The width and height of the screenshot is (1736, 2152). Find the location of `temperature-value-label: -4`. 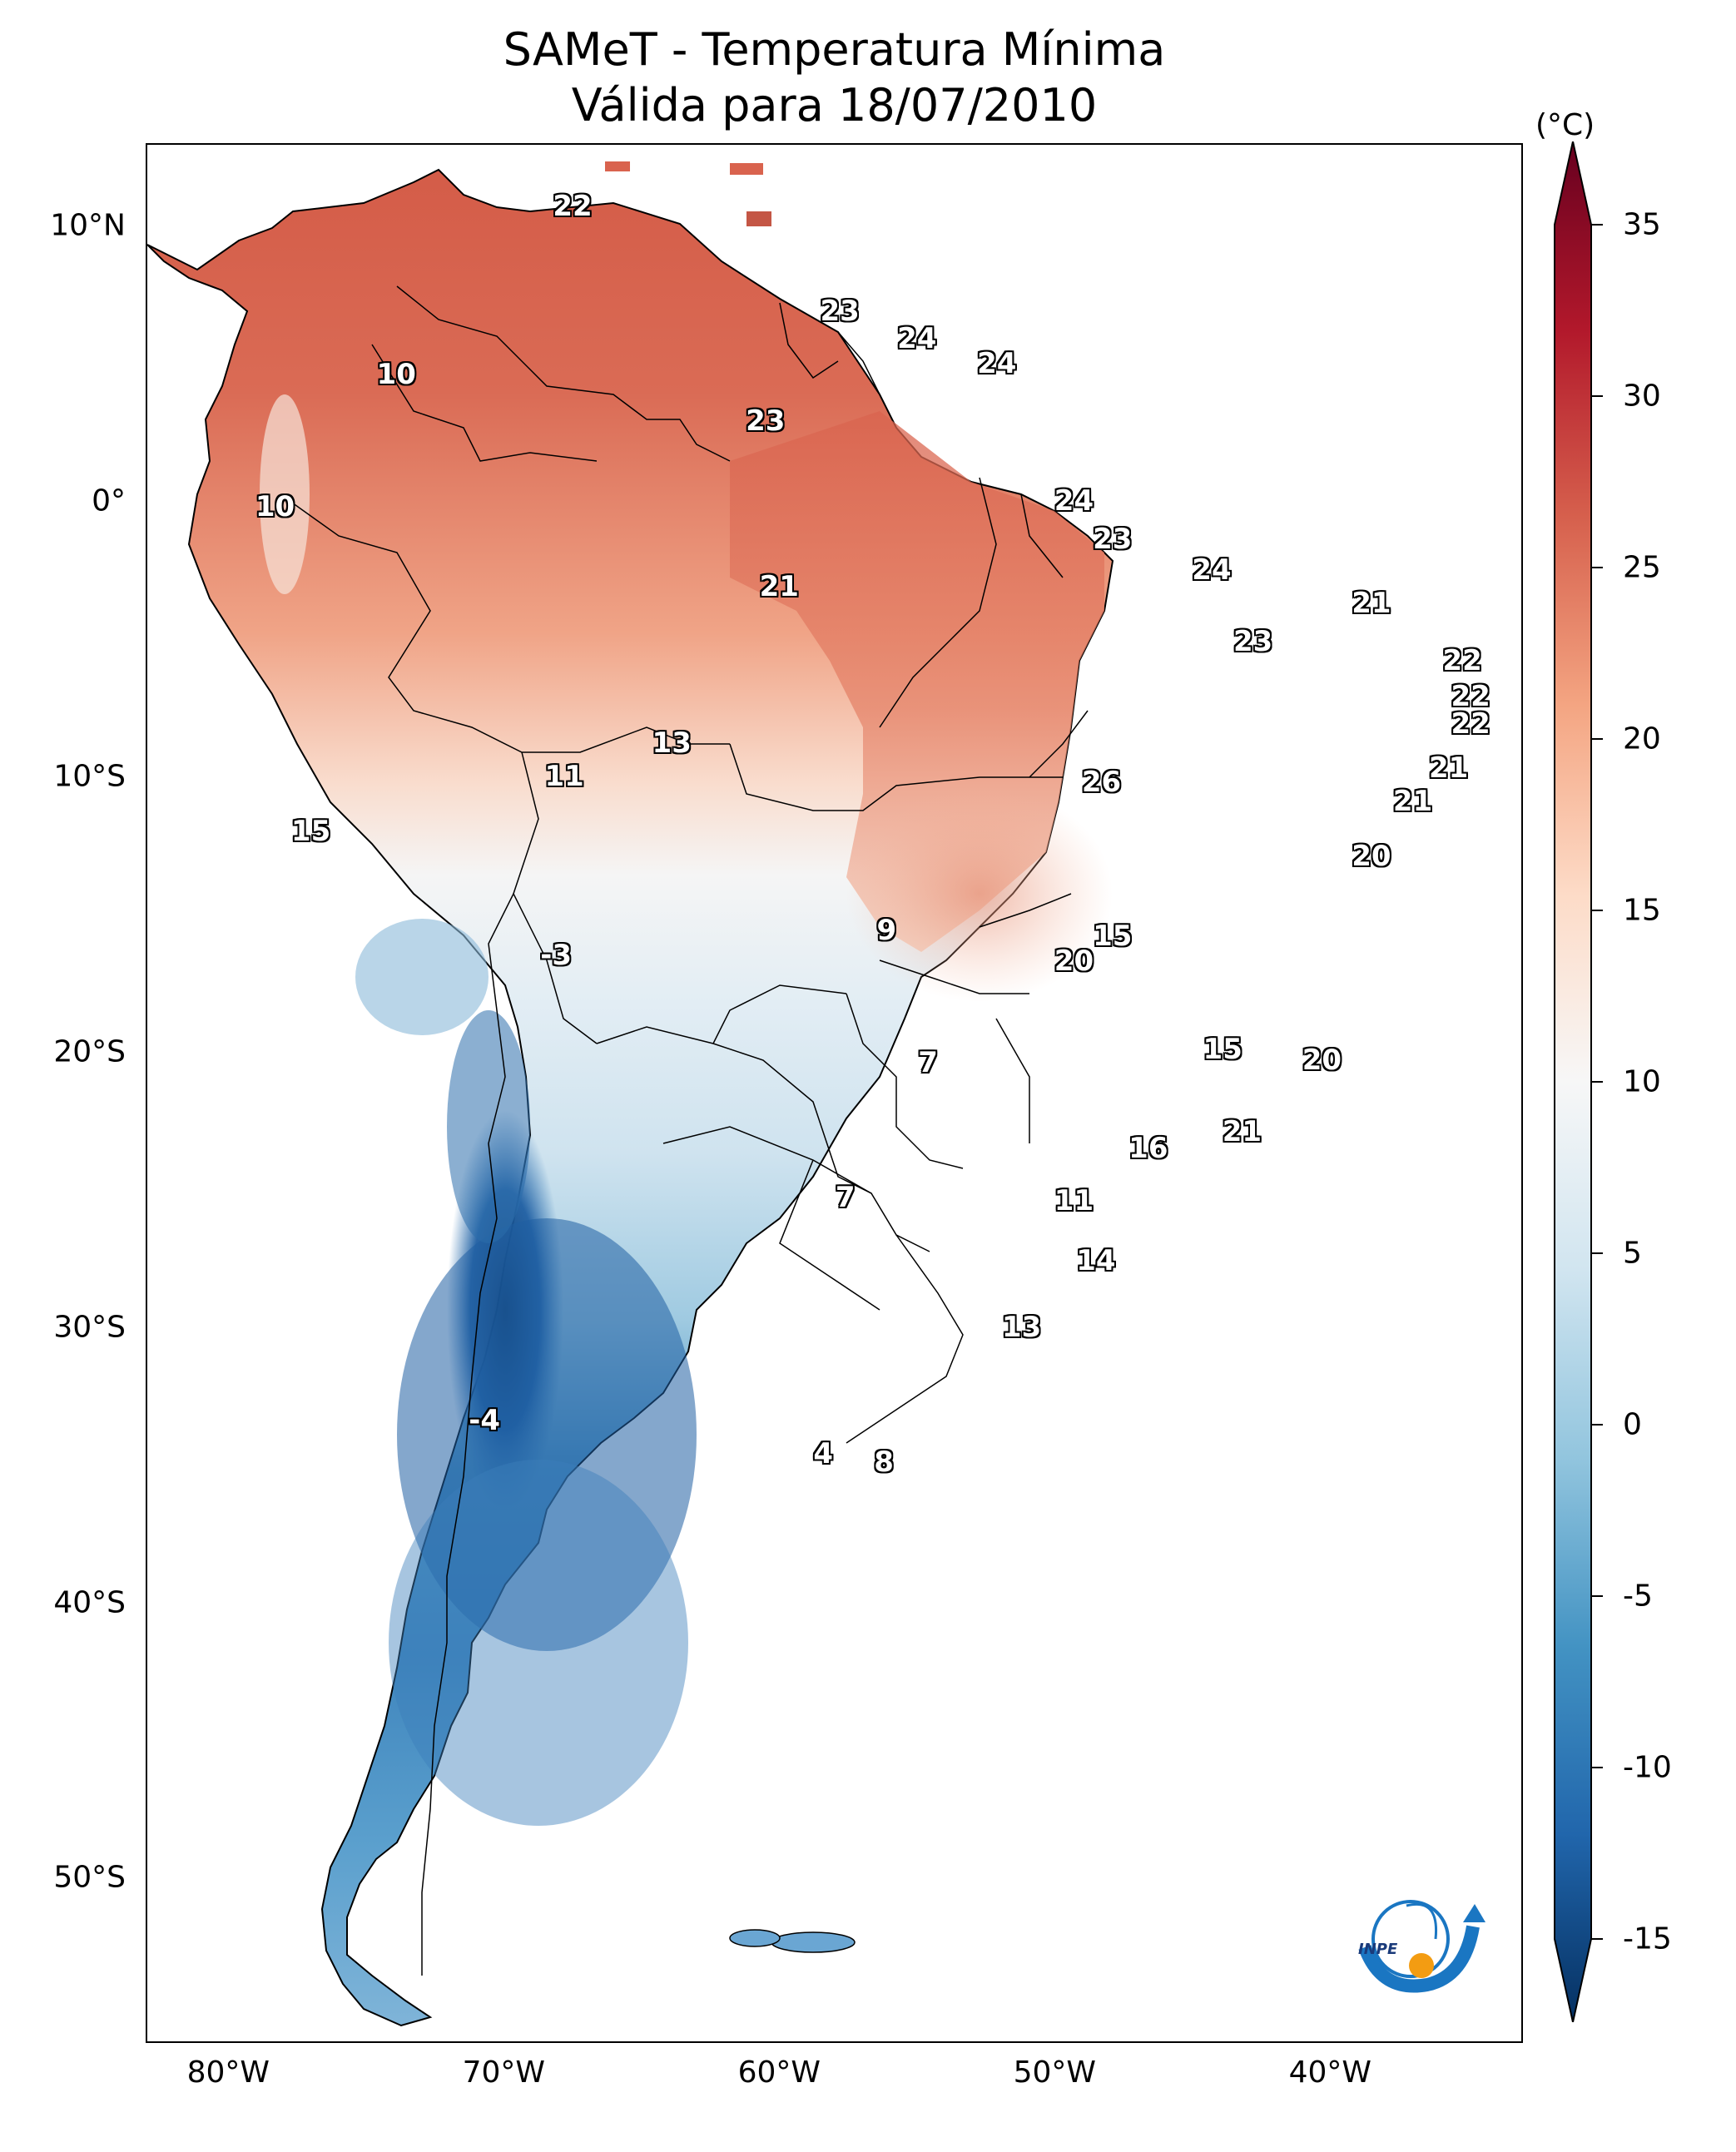

temperature-value-label: -4 is located at coordinates (485, 1421).